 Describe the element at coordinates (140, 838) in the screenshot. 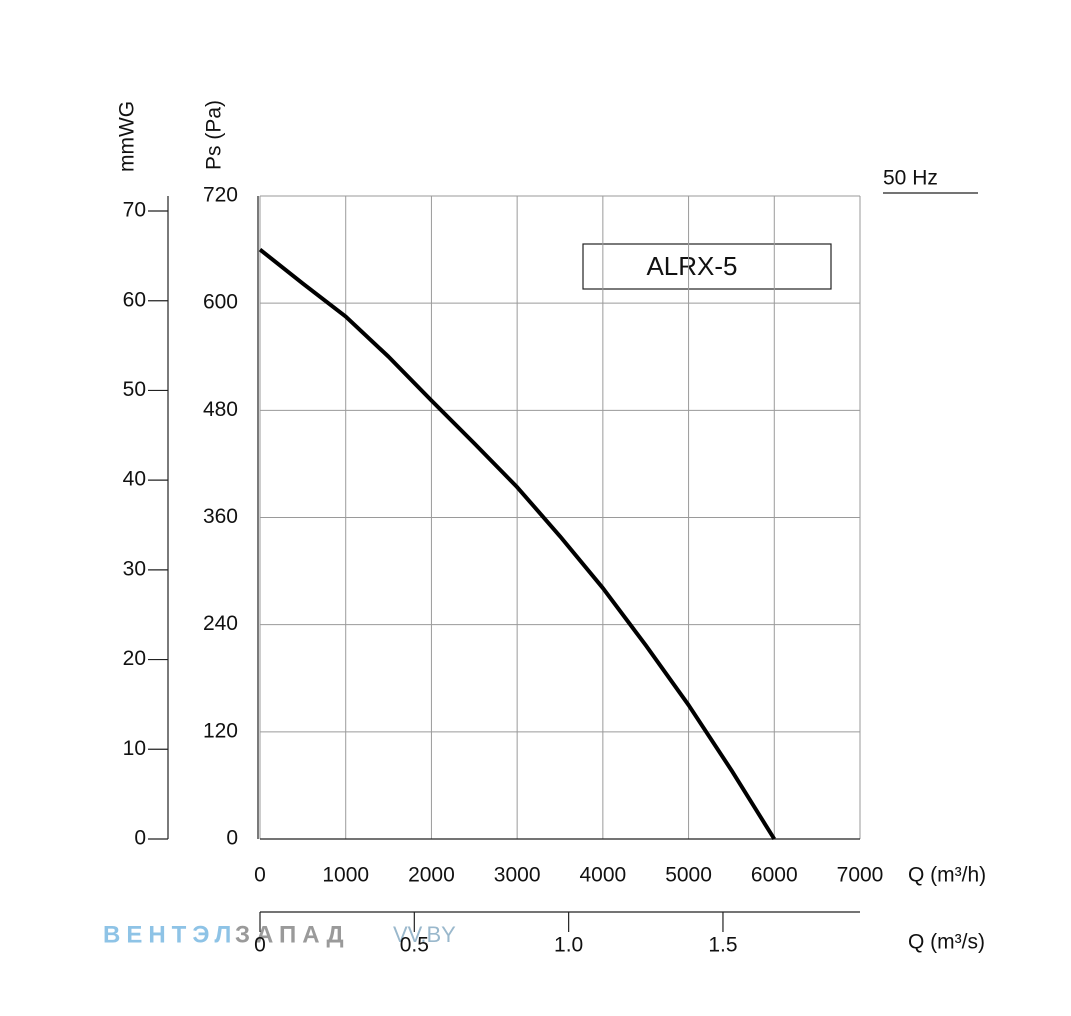

I see `y2-tick-label: 0` at that location.